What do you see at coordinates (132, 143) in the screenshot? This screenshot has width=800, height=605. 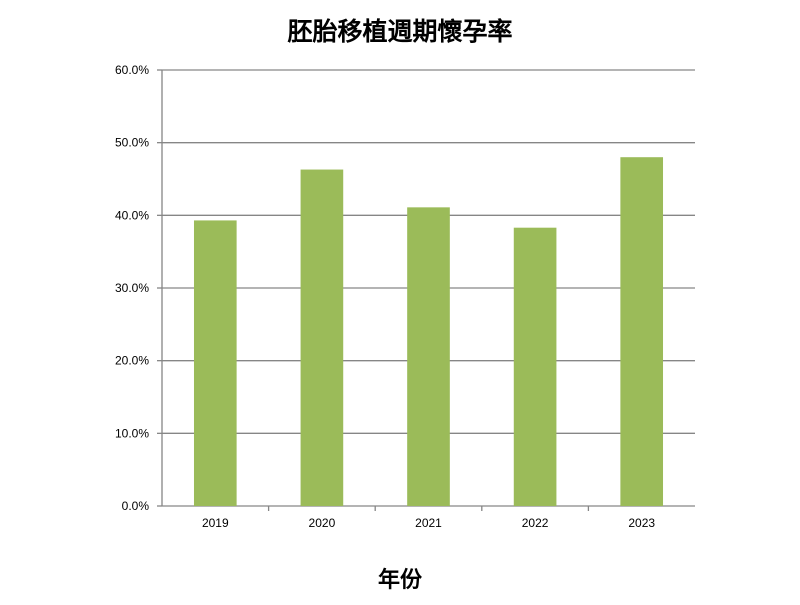 I see `y-tick-label: 50.0%` at bounding box center [132, 143].